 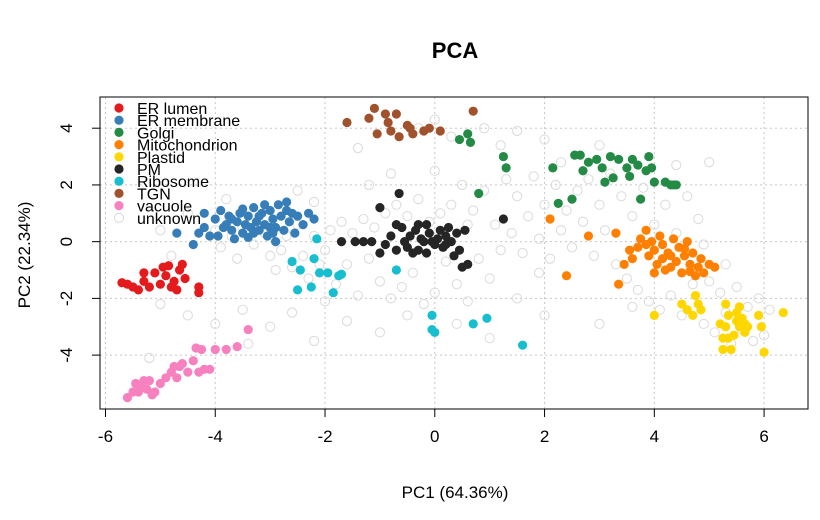 What do you see at coordinates (119, 157) in the screenshot?
I see `legend-marker-plastid` at bounding box center [119, 157].